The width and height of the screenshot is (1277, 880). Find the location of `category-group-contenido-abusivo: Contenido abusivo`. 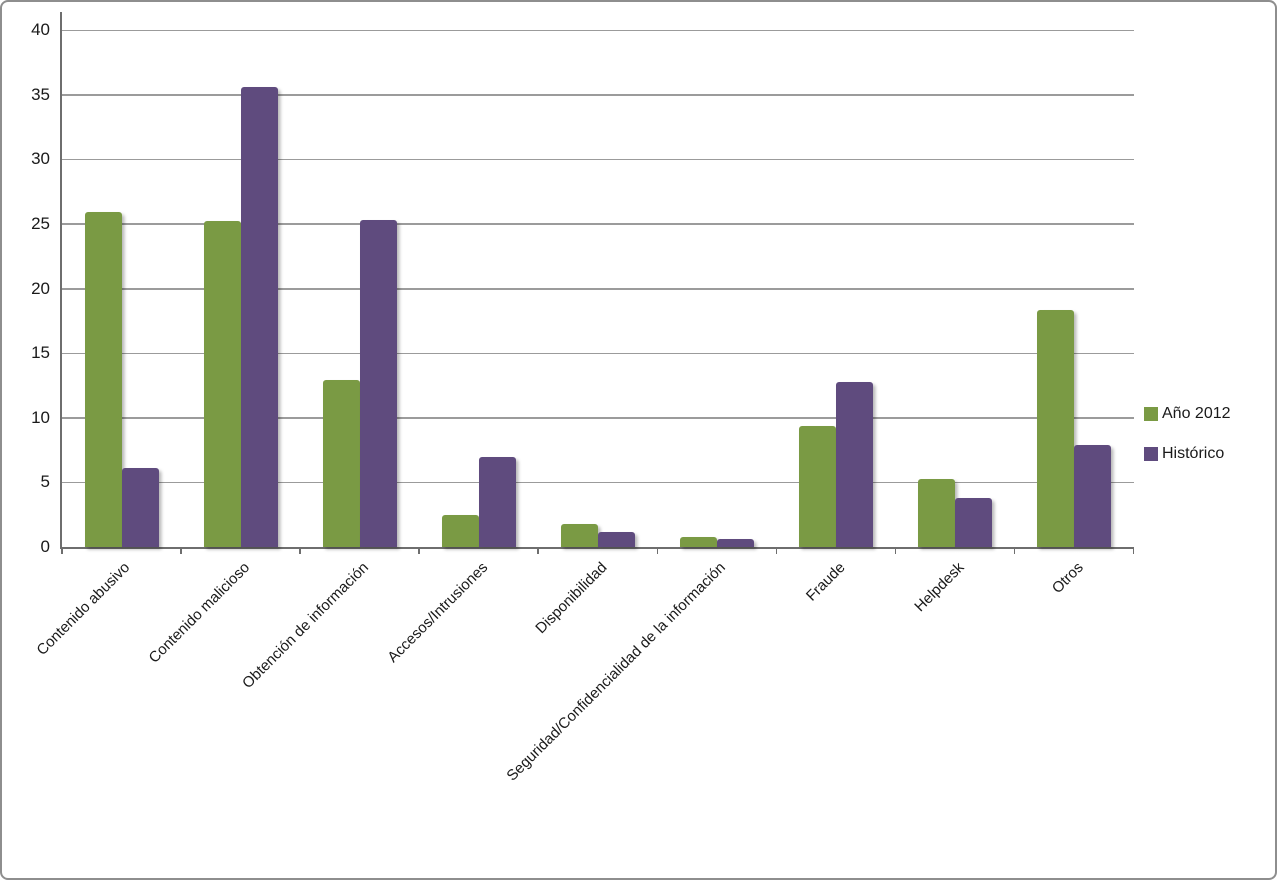

category-group-contenido-abusivo: Contenido abusivo is located at coordinates (108, 344).